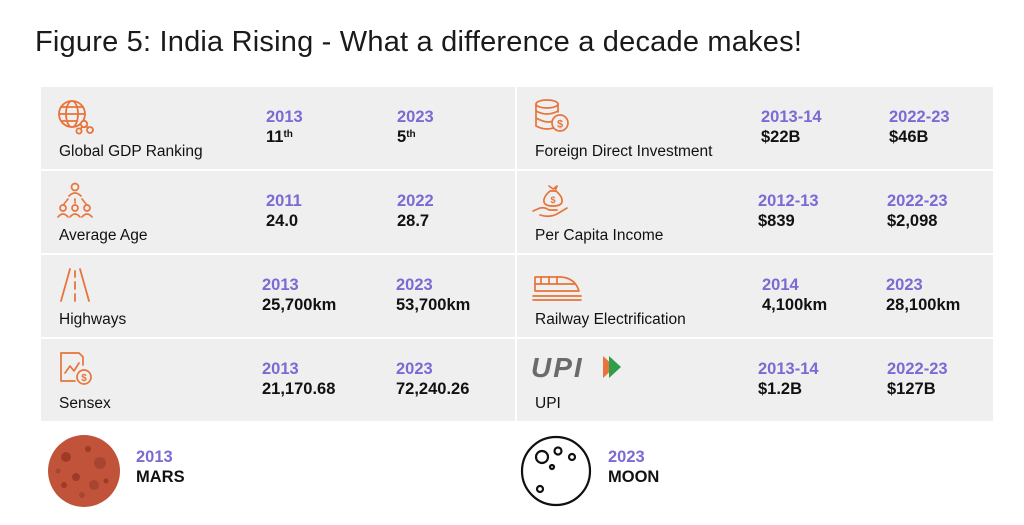 The image size is (1024, 525). Describe the element at coordinates (795, 305) in the screenshot. I see `stat-from-value: 4,100km` at that location.